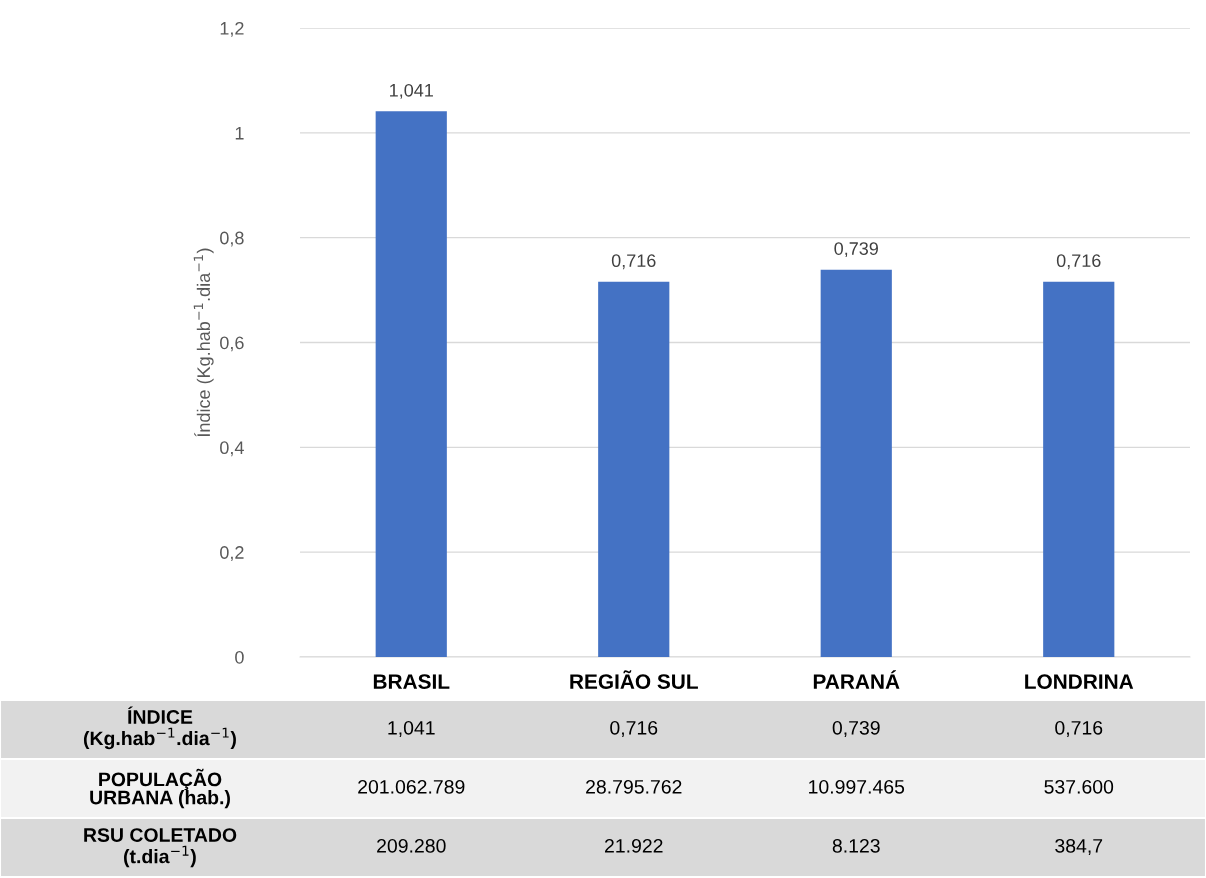  I want to click on text: RSU COLETADO (t.dia$^{−1}$), so click(160, 848).